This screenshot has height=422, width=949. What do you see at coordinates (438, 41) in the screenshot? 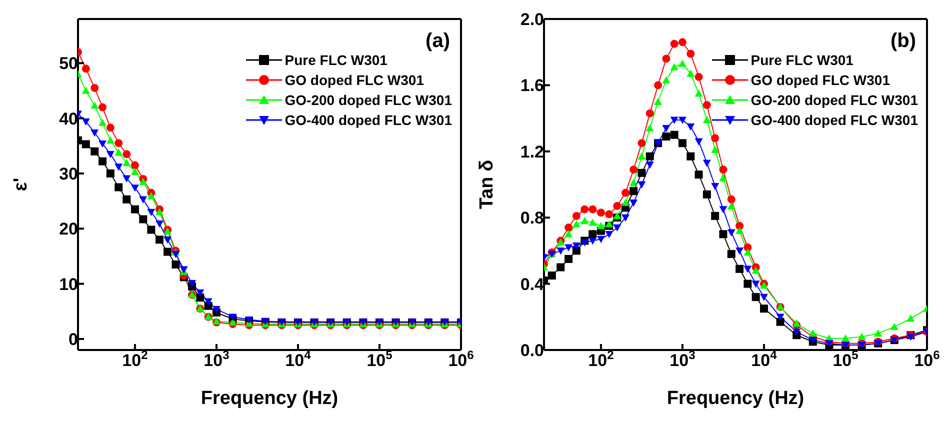
I see `annotation: (a)` at bounding box center [438, 41].